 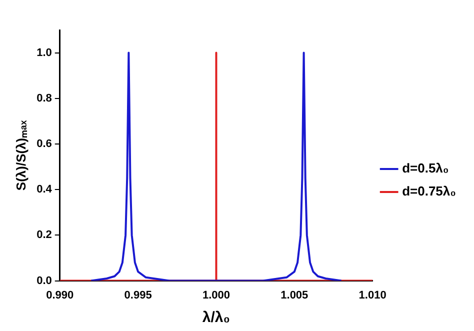 What do you see at coordinates (138, 295) in the screenshot?
I see `x-tick-label: 0.995` at bounding box center [138, 295].